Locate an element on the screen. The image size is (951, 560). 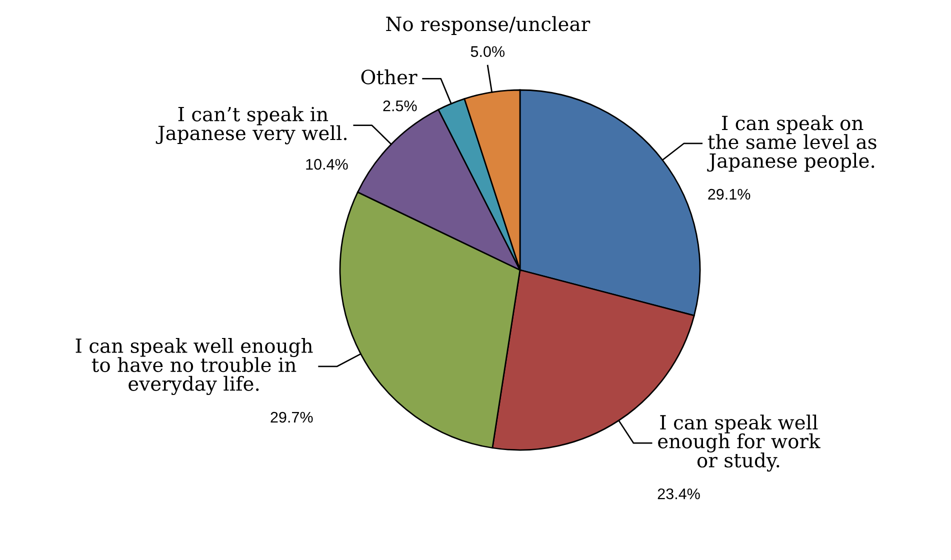
data-label: 23.4% is located at coordinates (679, 494).